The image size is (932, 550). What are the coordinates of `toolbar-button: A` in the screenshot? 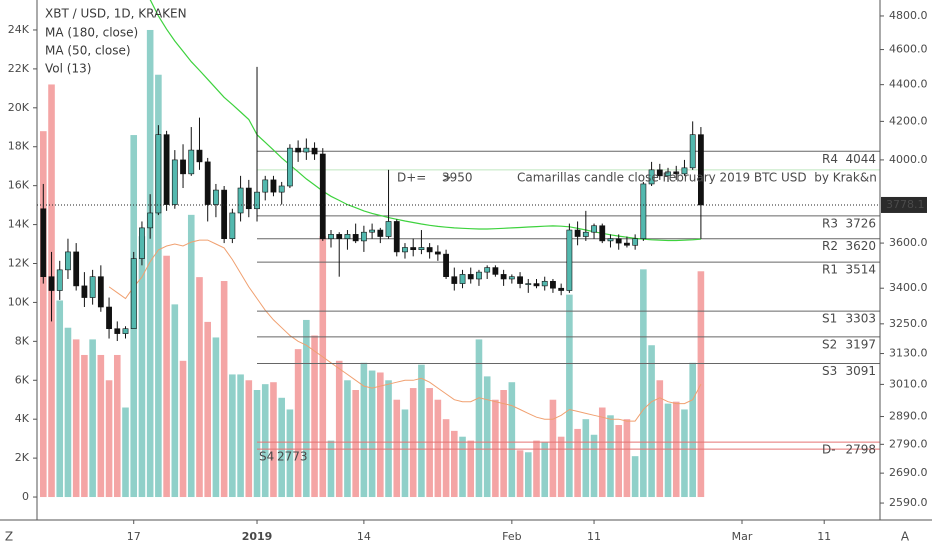 It's located at (905, 537).